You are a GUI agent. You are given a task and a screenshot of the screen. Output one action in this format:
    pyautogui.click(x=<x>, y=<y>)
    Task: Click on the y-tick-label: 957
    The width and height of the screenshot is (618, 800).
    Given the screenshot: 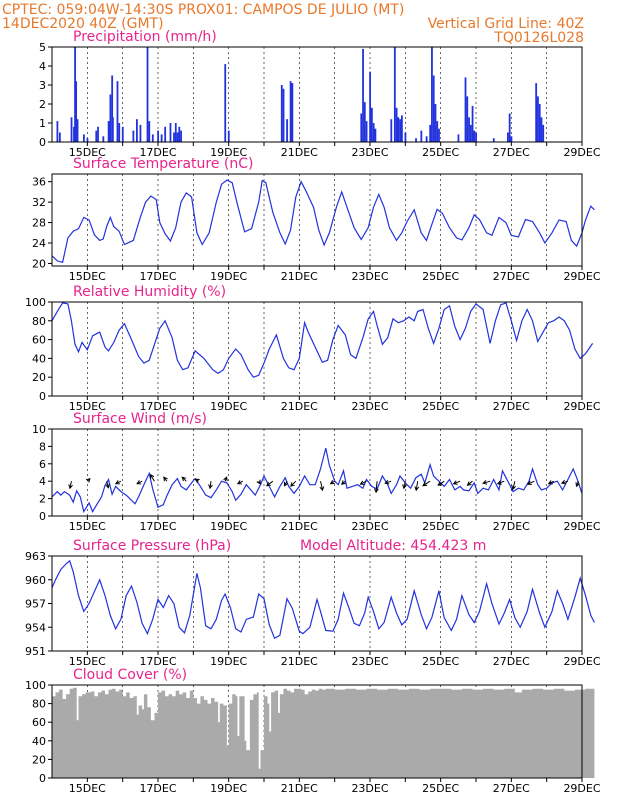 What is the action you would take?
    pyautogui.click(x=35, y=604)
    